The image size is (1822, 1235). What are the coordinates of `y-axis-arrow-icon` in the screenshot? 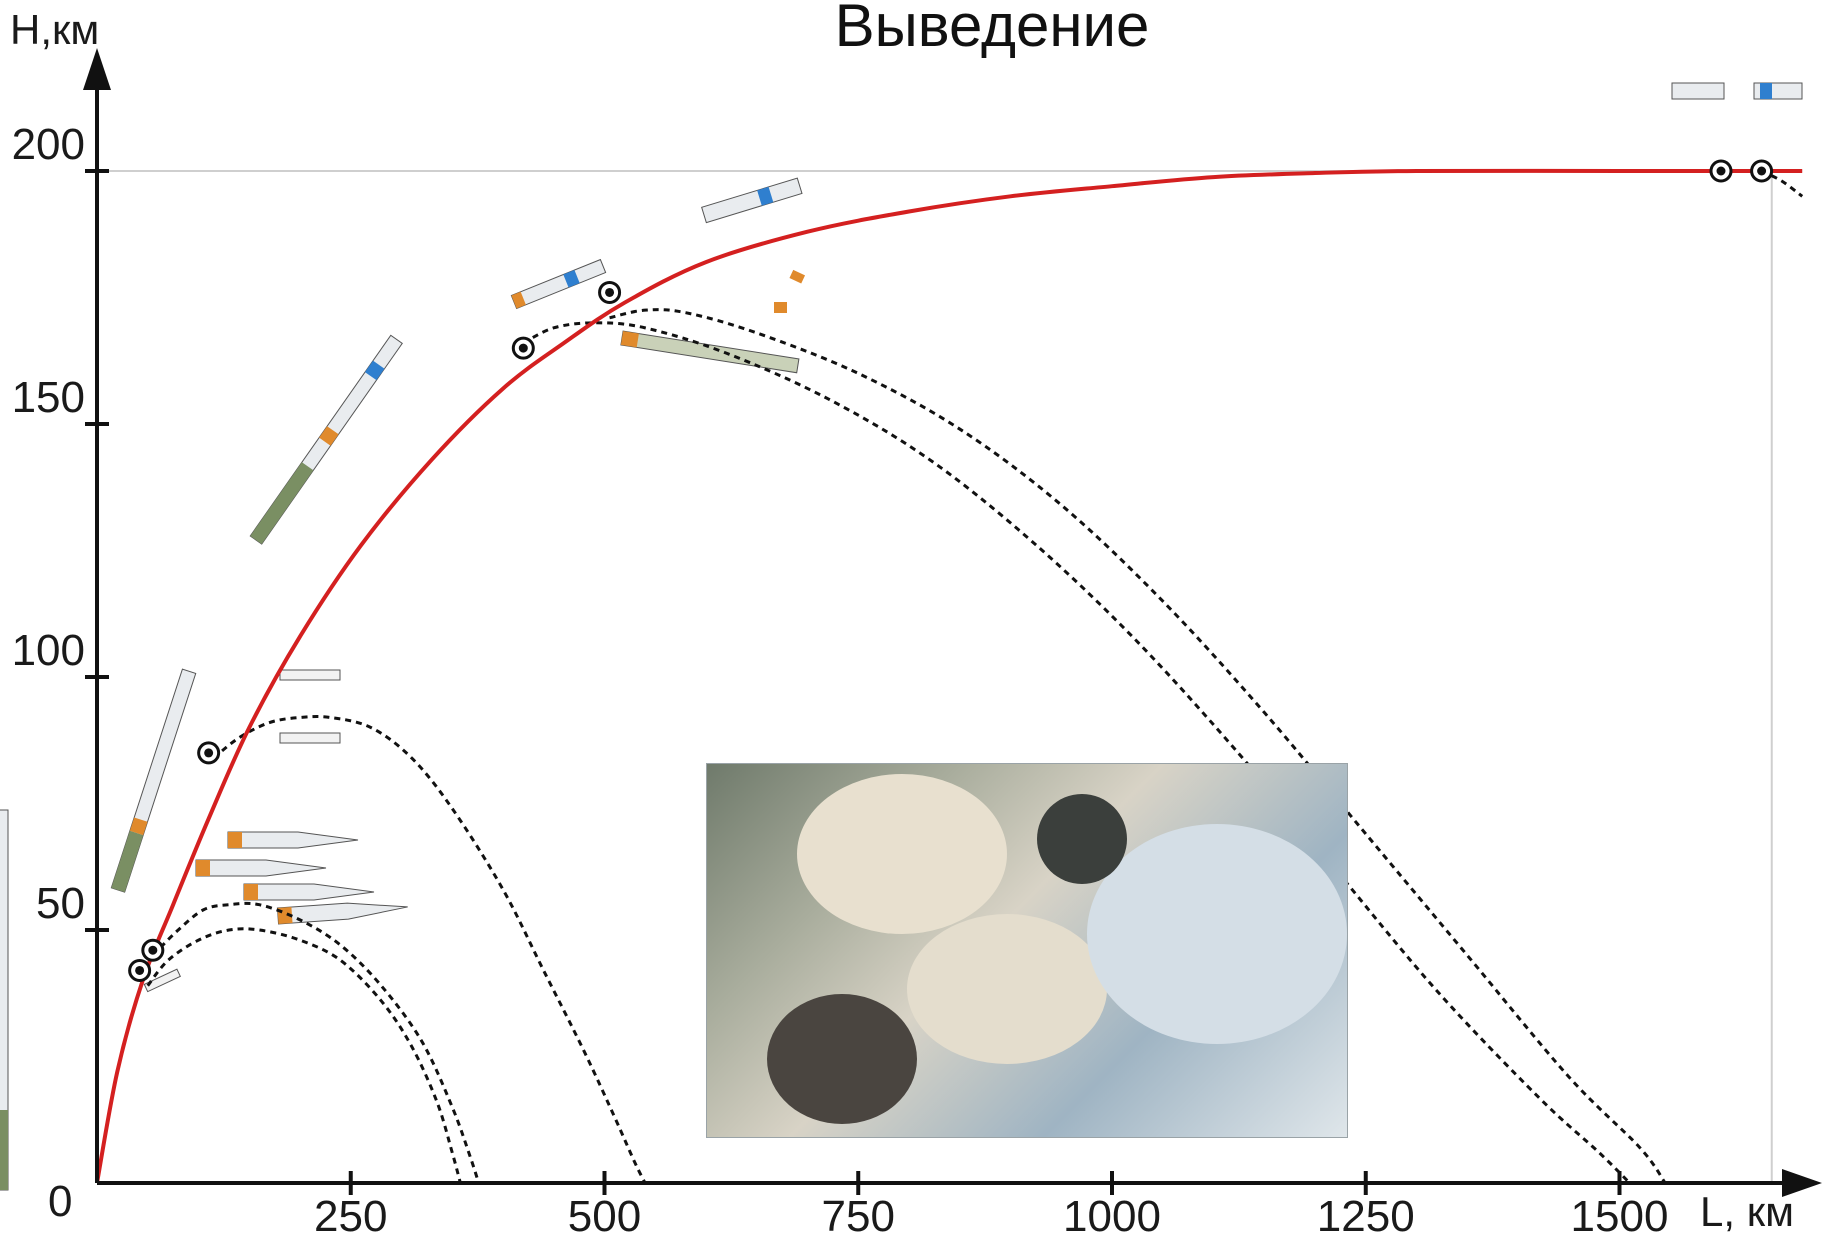 It's located at (97, 69).